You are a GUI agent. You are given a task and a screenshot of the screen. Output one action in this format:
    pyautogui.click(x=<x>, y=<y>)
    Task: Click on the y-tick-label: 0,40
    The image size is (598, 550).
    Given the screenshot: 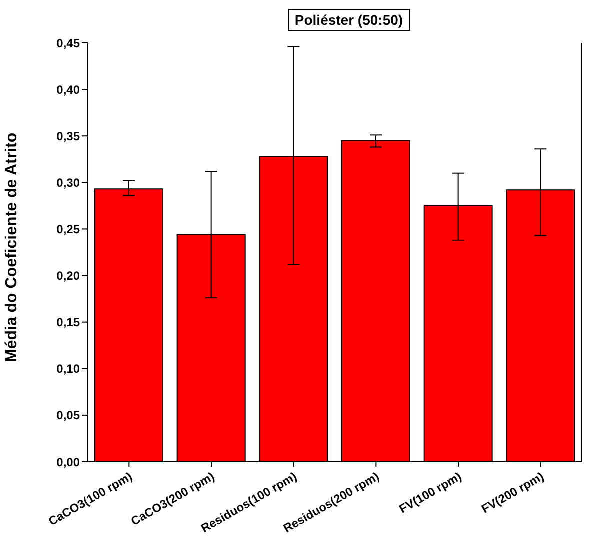 What is the action you would take?
    pyautogui.click(x=68, y=89)
    